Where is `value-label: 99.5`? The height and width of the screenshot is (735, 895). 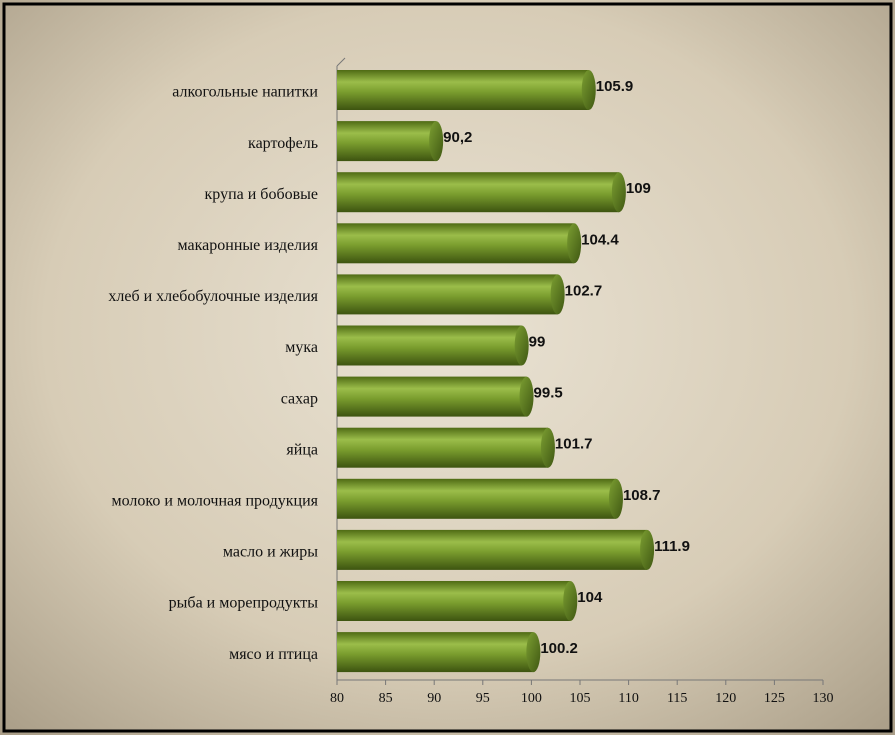
value-label: 99.5 is located at coordinates (548, 393).